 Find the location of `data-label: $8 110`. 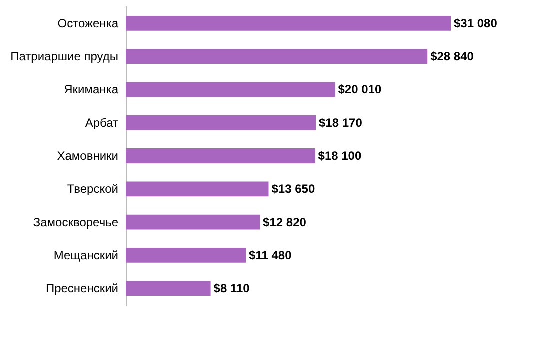

data-label: $8 110 is located at coordinates (232, 289).